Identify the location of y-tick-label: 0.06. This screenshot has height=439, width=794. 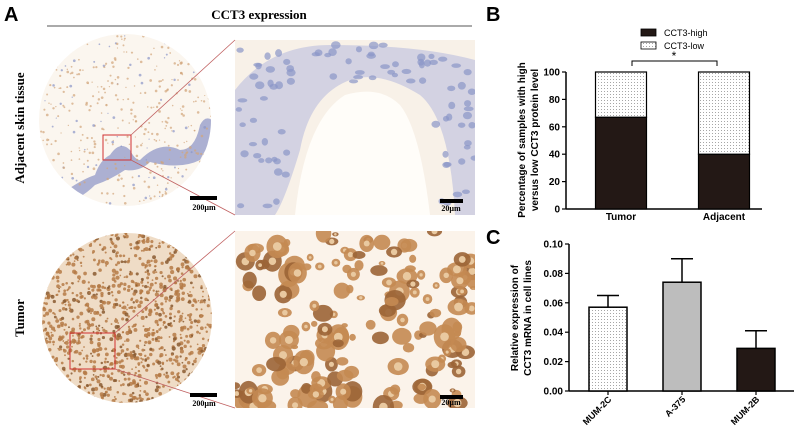
(554, 303).